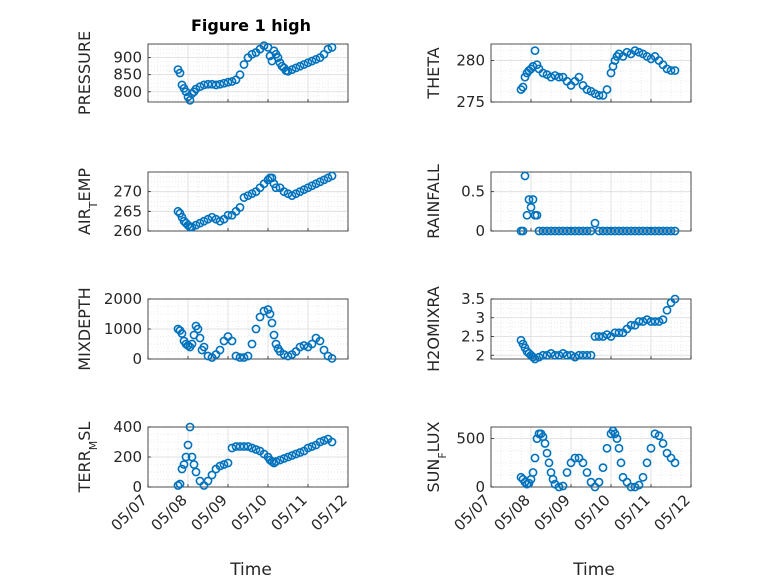 This screenshot has width=778, height=583. What do you see at coordinates (592, 512) in the screenshot?
I see `x-tick-label: 05/10` at bounding box center [592, 512].